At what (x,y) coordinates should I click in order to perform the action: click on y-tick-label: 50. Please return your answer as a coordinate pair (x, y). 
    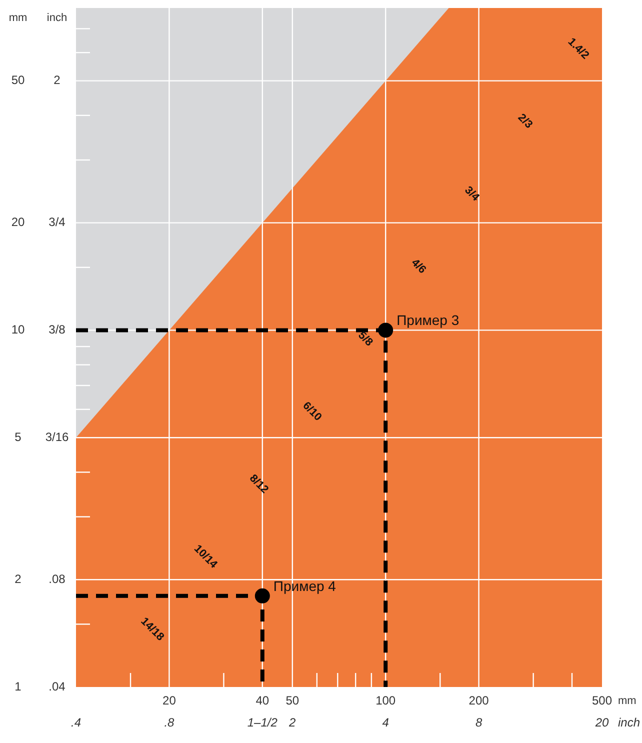
    Looking at the image, I should click on (18, 80).